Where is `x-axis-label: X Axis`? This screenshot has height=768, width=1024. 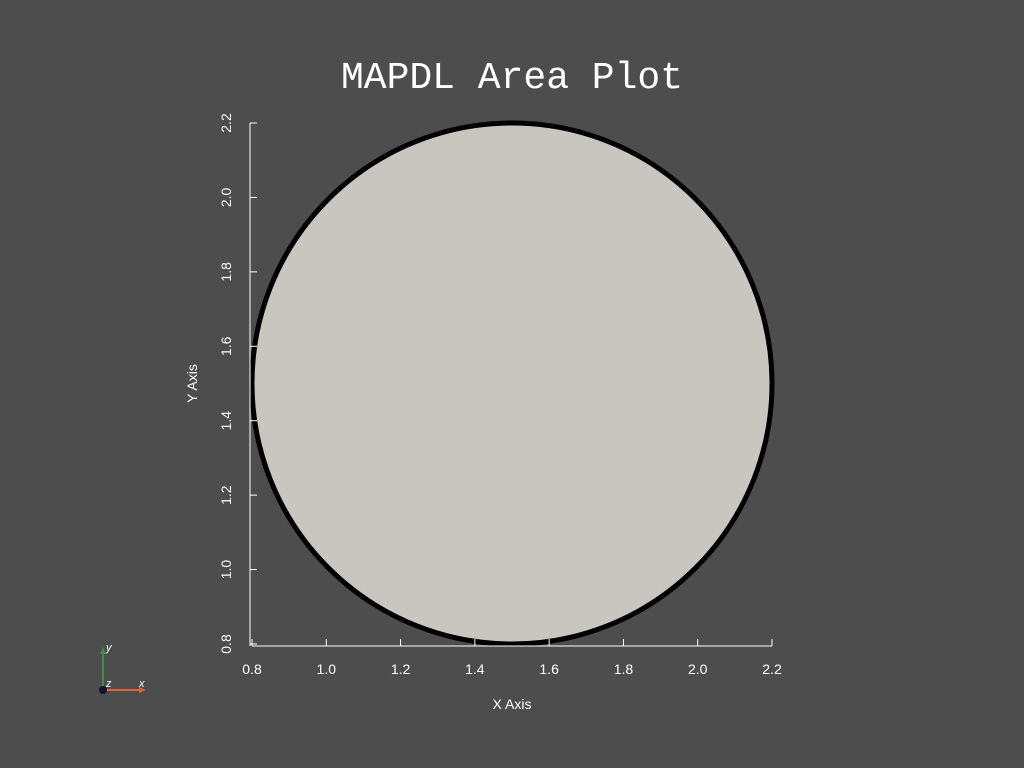 x-axis-label: X Axis is located at coordinates (512, 704).